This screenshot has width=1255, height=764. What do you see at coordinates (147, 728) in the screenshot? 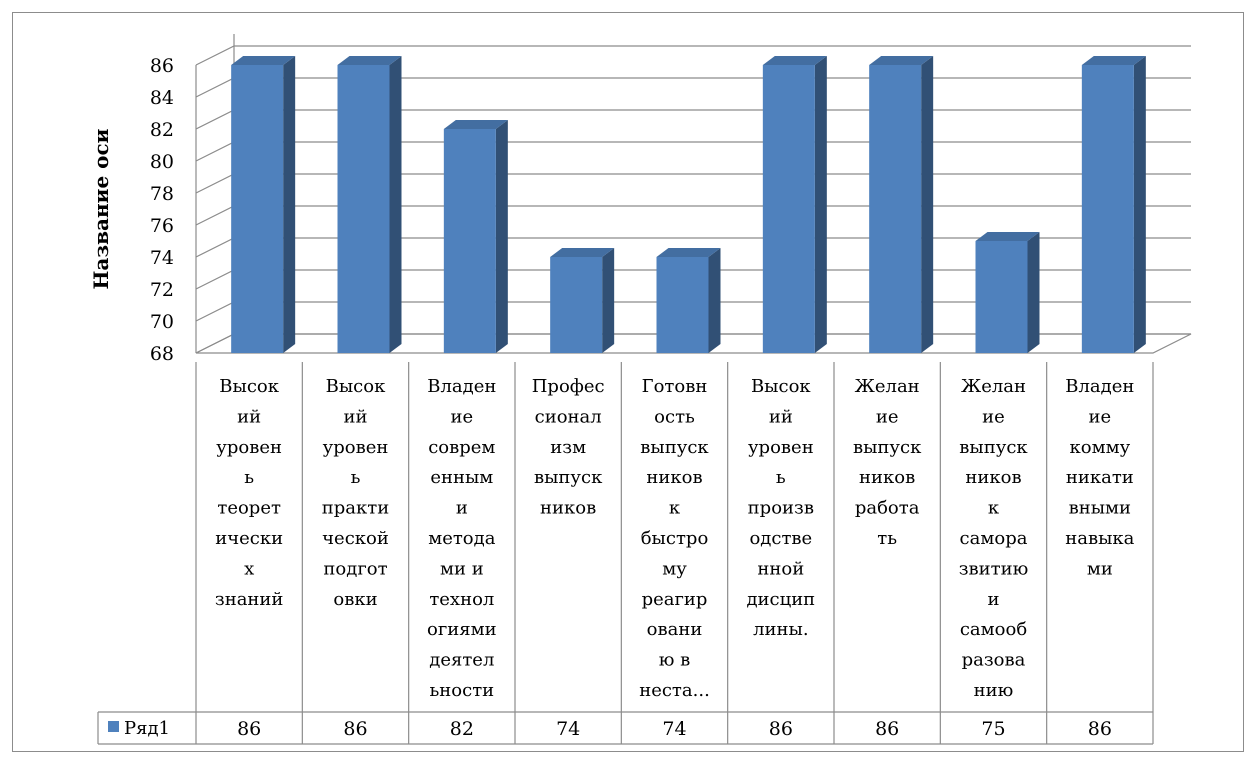
I see `legend-label: Ряд1` at bounding box center [147, 728].